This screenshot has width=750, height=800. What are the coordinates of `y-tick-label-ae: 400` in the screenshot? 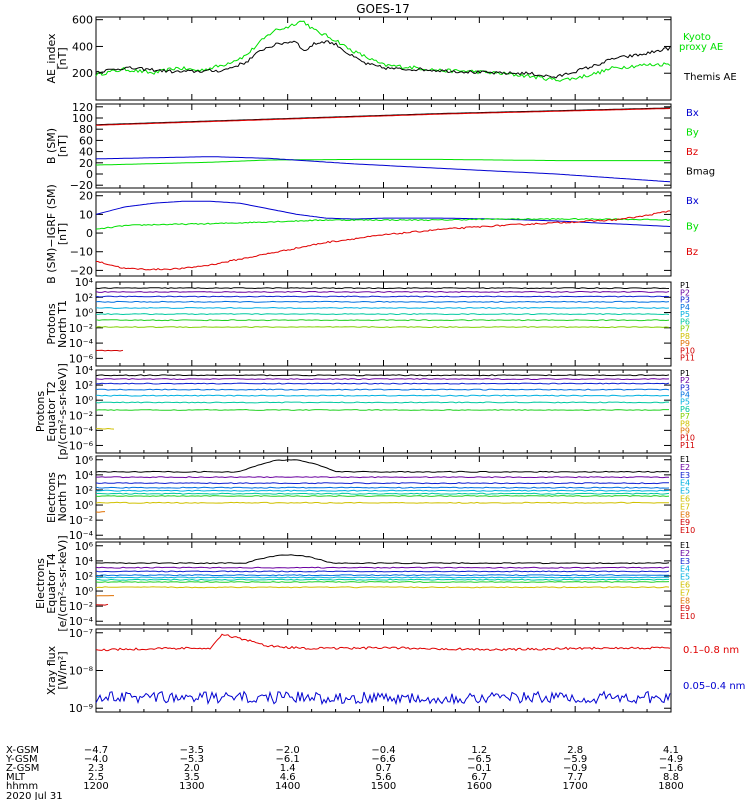 It's located at (82, 46).